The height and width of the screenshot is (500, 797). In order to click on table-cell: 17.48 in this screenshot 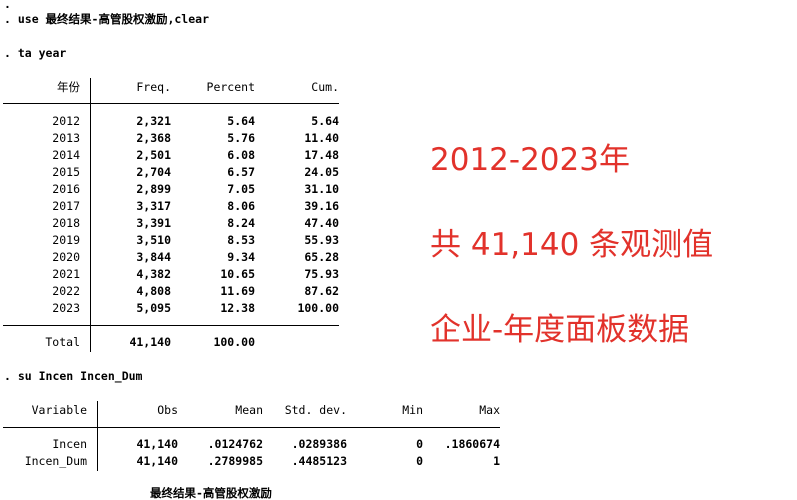, I will do `click(321, 155)`.